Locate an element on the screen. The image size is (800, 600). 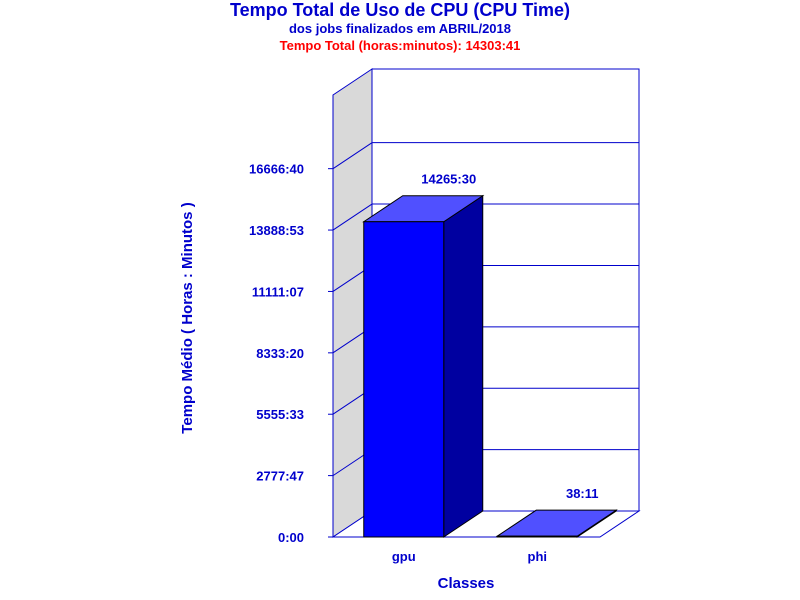
chart-title: Tempo Total de Uso de CPU (CPU Time) is located at coordinates (400, 10).